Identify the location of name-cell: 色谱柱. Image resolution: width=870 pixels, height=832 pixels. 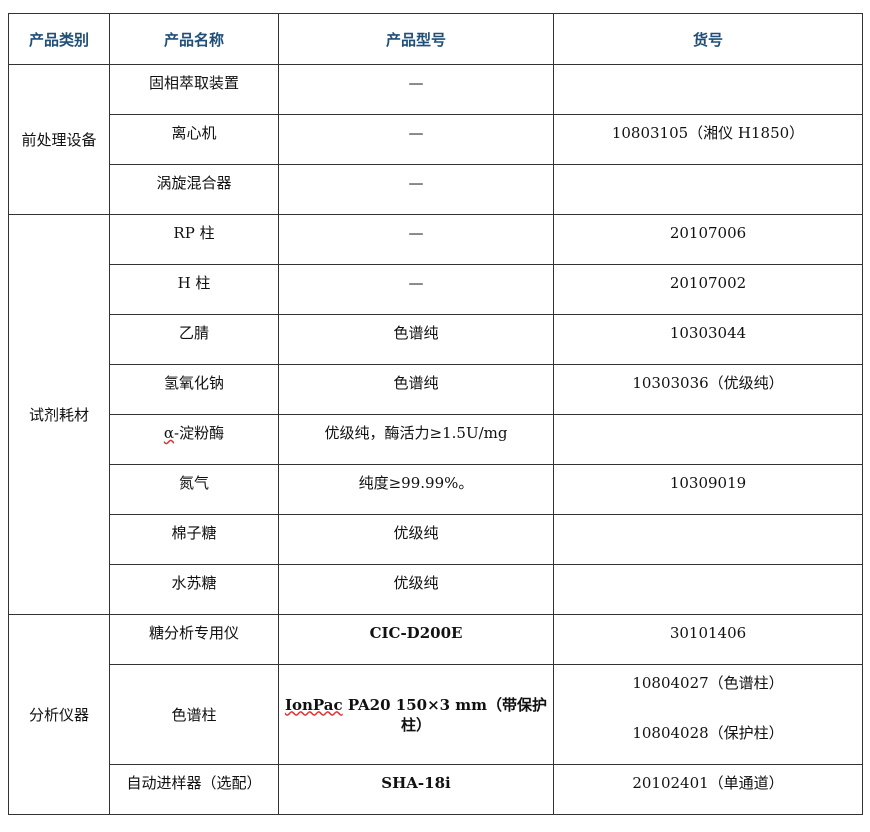
(194, 714).